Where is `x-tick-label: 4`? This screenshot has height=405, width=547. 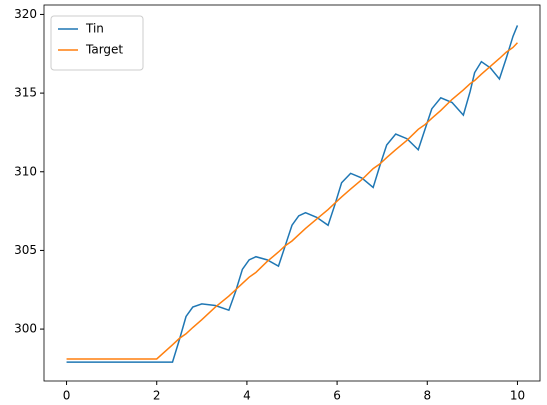
x-tick-label: 4 is located at coordinates (247, 396).